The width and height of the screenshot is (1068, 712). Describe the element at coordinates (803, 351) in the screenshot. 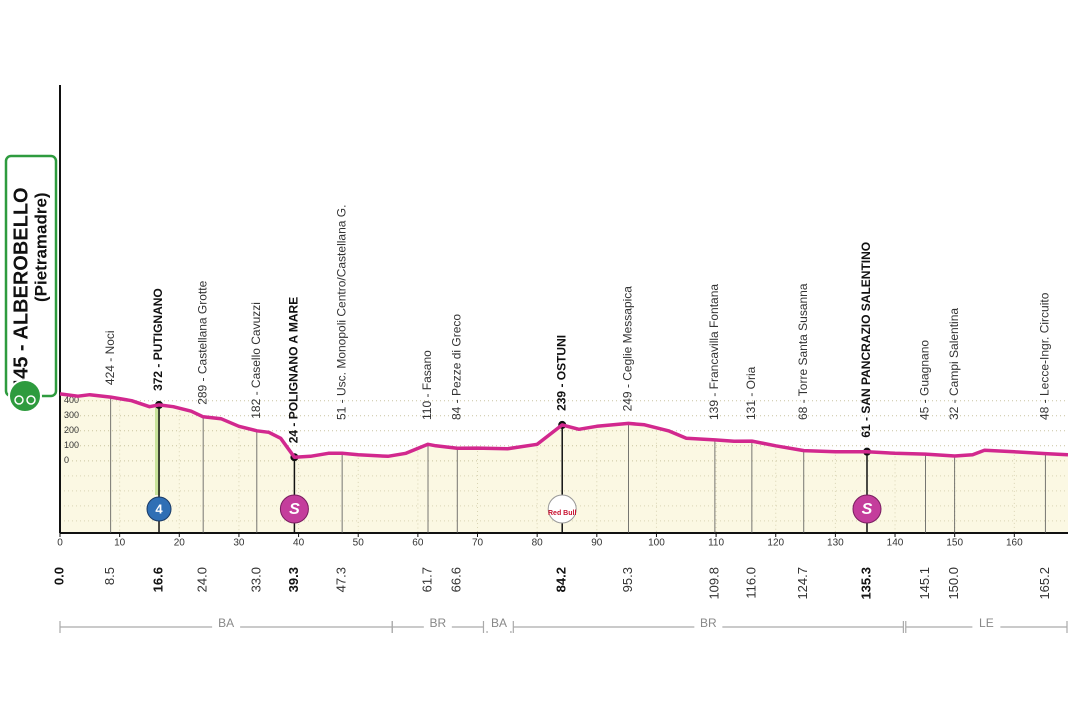

I see `place-label: 68 - Torre Santa Susanna` at that location.